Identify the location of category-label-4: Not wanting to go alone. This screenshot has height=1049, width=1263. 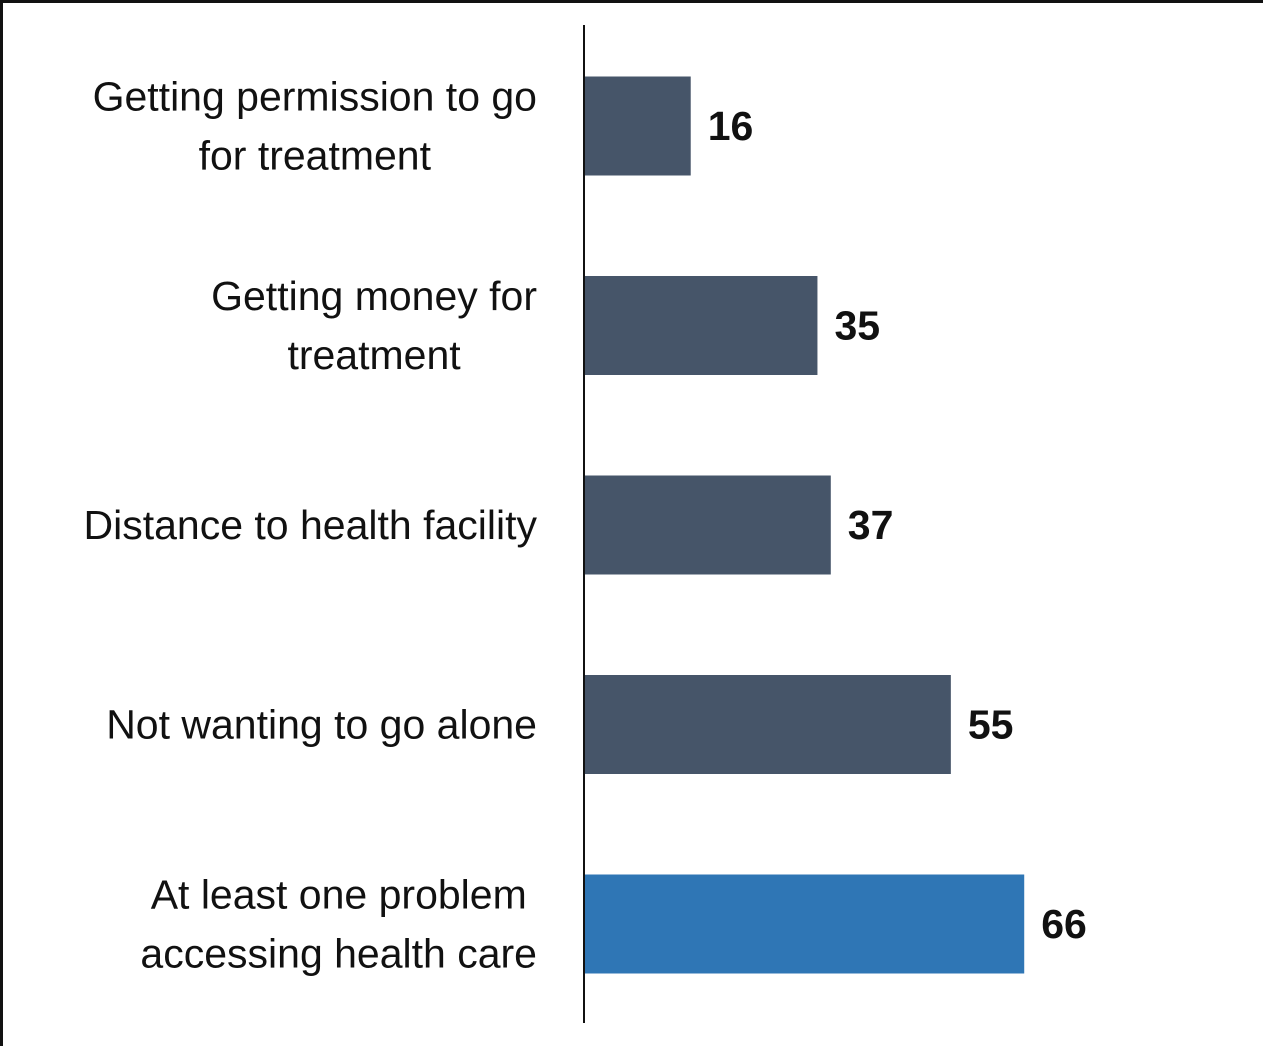
(321, 725).